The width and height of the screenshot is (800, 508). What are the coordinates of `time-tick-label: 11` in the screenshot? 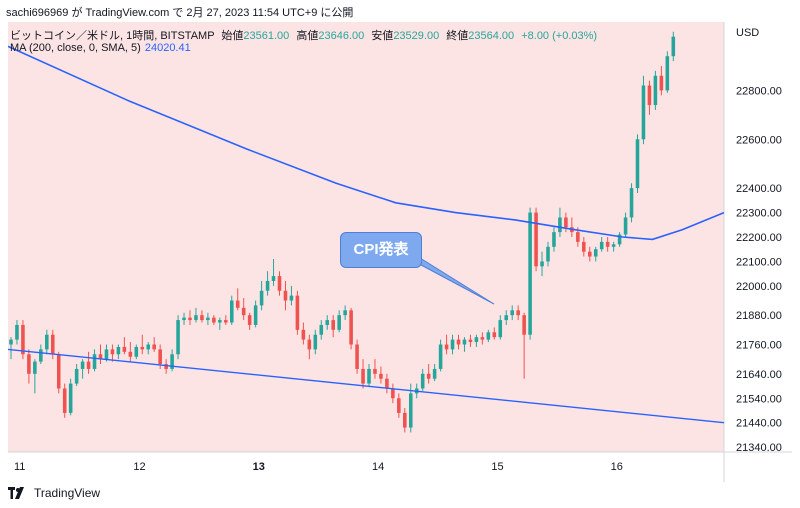 It's located at (19, 467).